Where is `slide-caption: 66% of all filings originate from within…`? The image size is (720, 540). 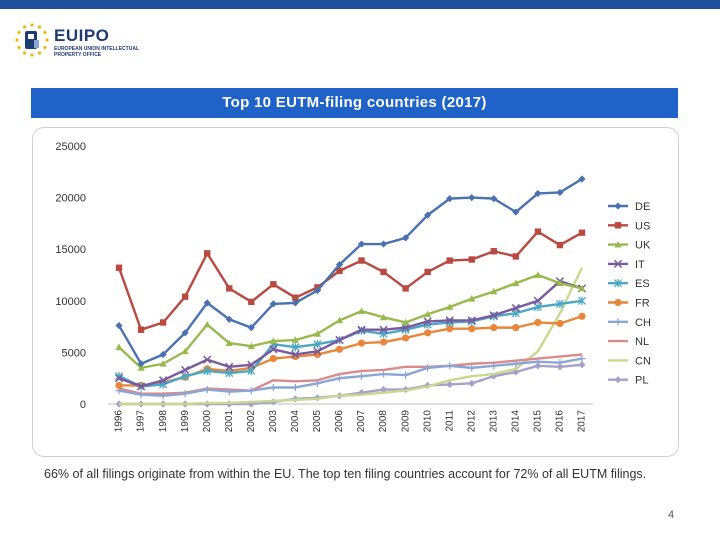 slide-caption: 66% of all filings originate from within… is located at coordinates (345, 474).